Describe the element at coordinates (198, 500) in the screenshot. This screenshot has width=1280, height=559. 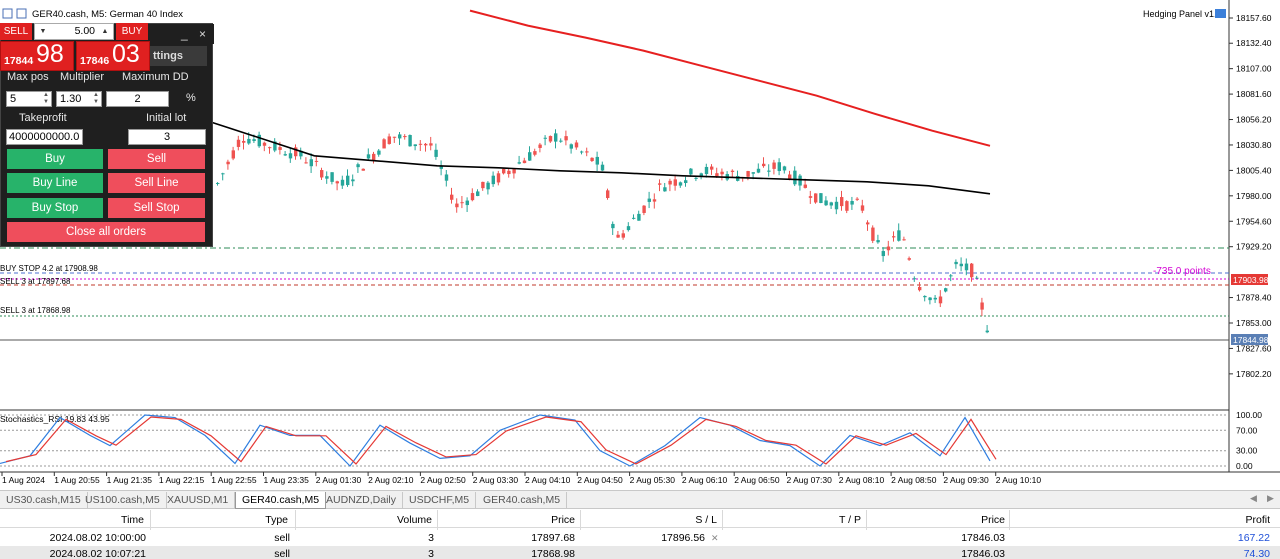
I see `tab-xauusd: XAUUSD,M1` at that location.